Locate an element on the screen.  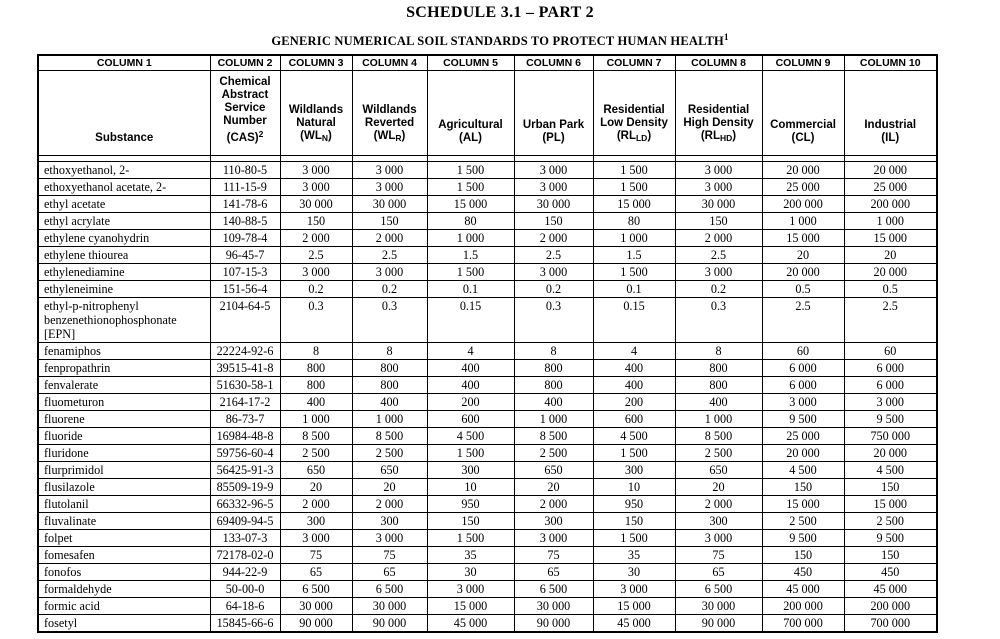
cas-cell: 64-18-6 is located at coordinates (245, 606).